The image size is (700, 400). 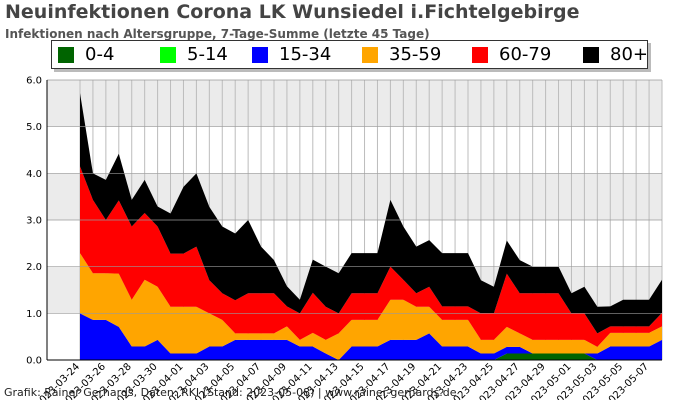 What do you see at coordinates (34, 361) in the screenshot?
I see `y-tick-label: 0.0` at bounding box center [34, 361].